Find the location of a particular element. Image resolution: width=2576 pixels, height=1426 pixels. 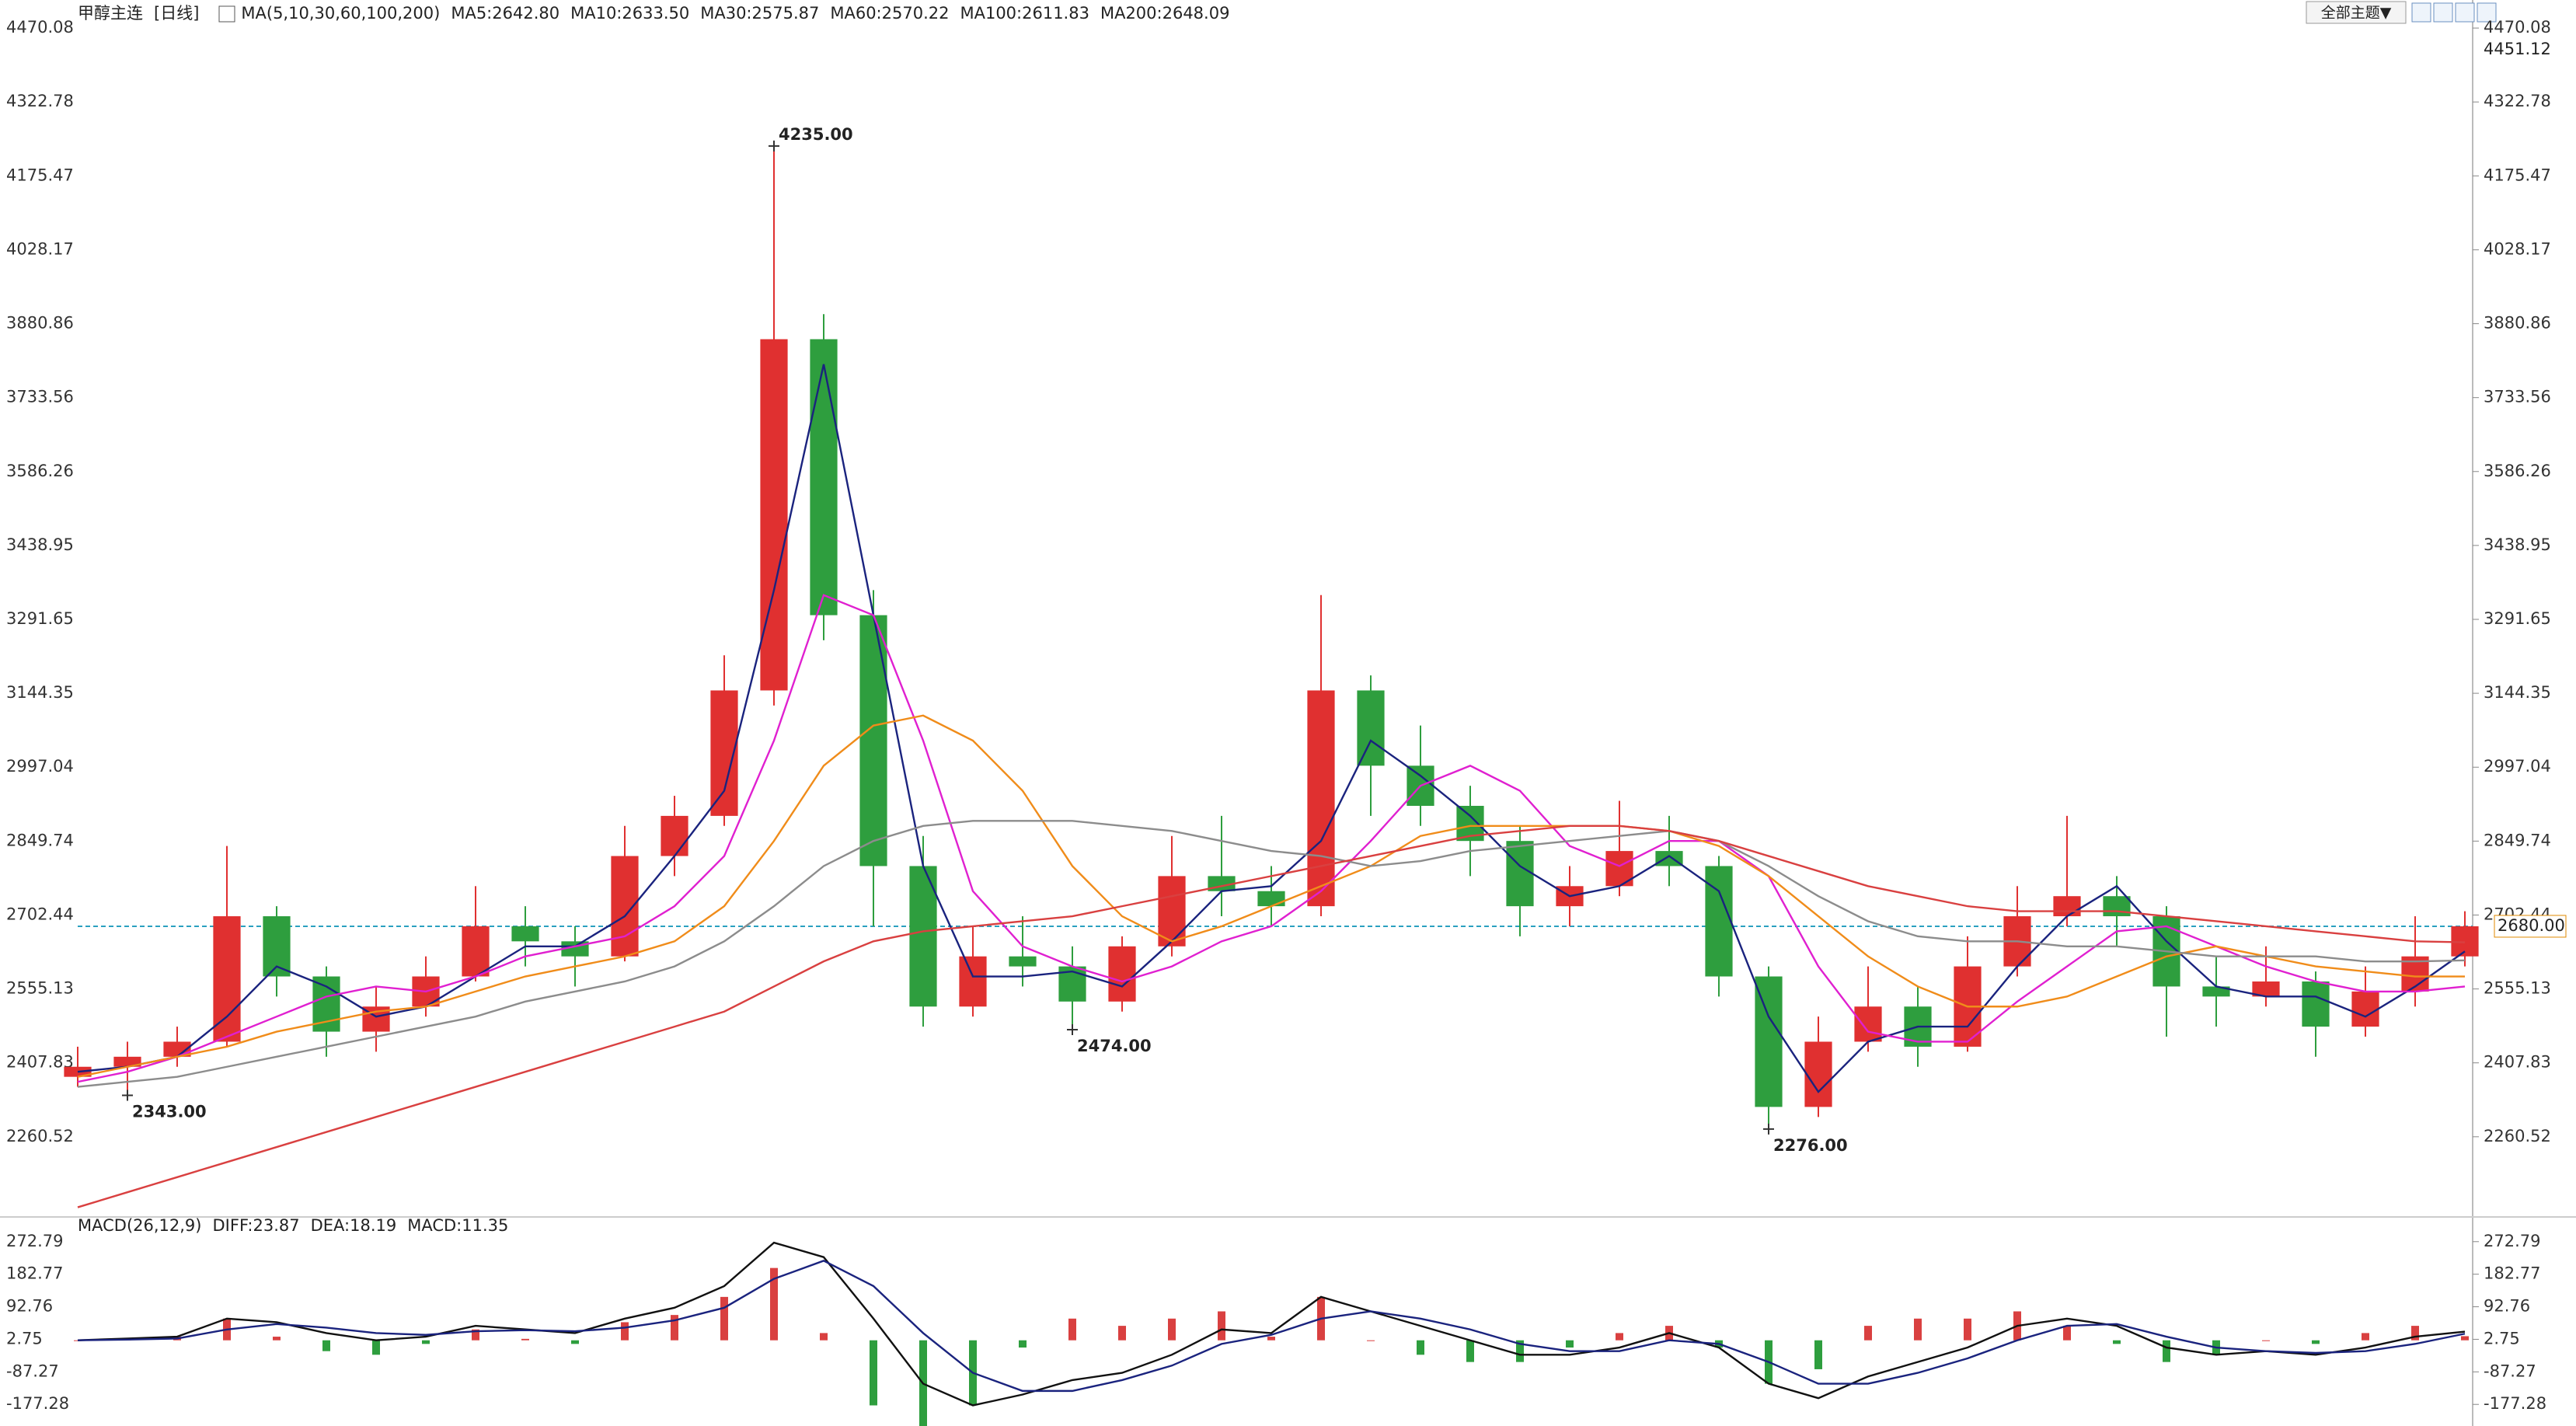

theme-button is located at coordinates (2356, 12).